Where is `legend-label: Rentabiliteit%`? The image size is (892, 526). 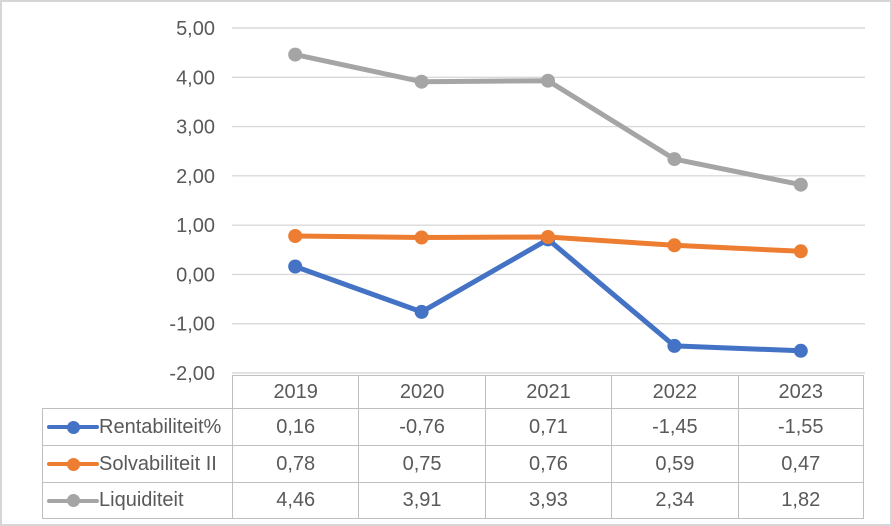
legend-label: Rentabiliteit% is located at coordinates (160, 426).